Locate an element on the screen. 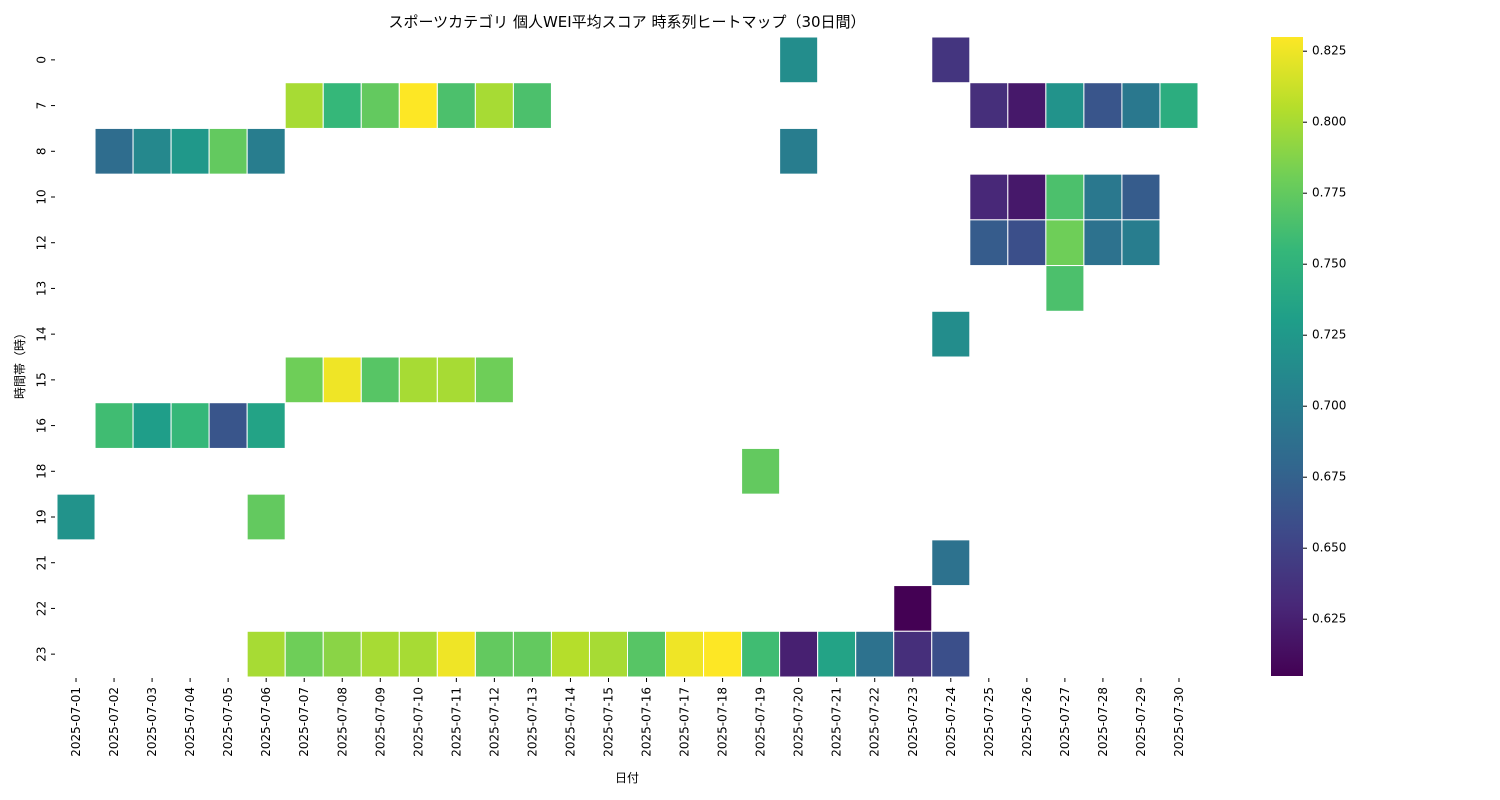 This screenshot has height=800, width=1500. x-tick-label: 2025-07-20 is located at coordinates (799, 722).